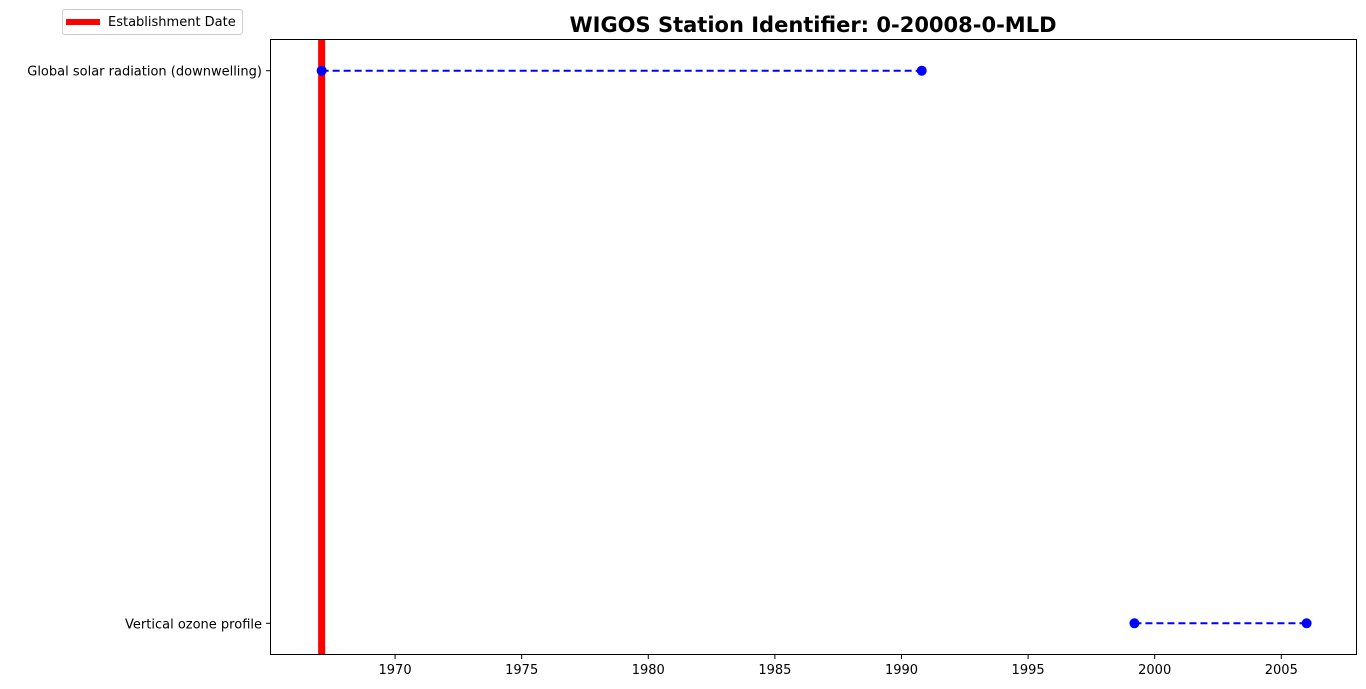  Describe the element at coordinates (901, 670) in the screenshot. I see `x-tick-label: 1990` at that location.